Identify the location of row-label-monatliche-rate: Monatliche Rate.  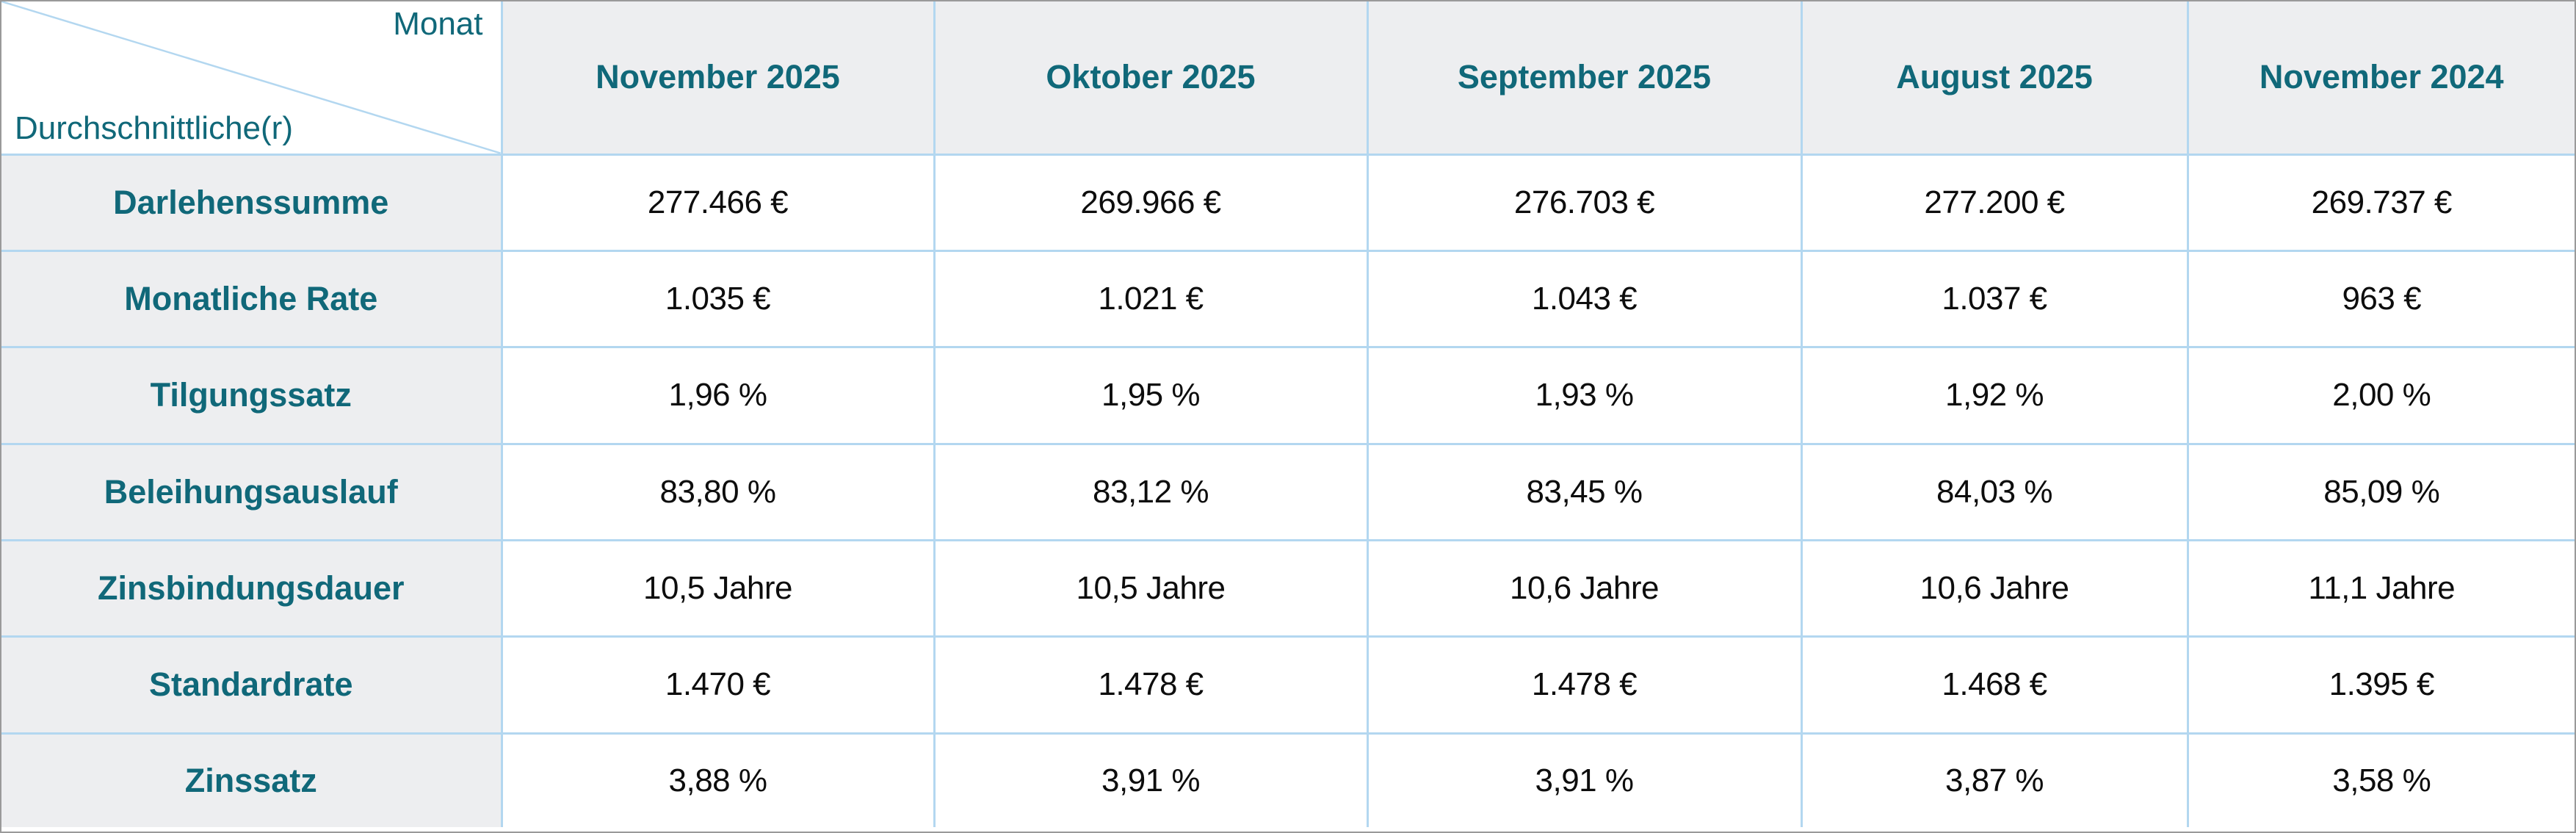
(252, 299).